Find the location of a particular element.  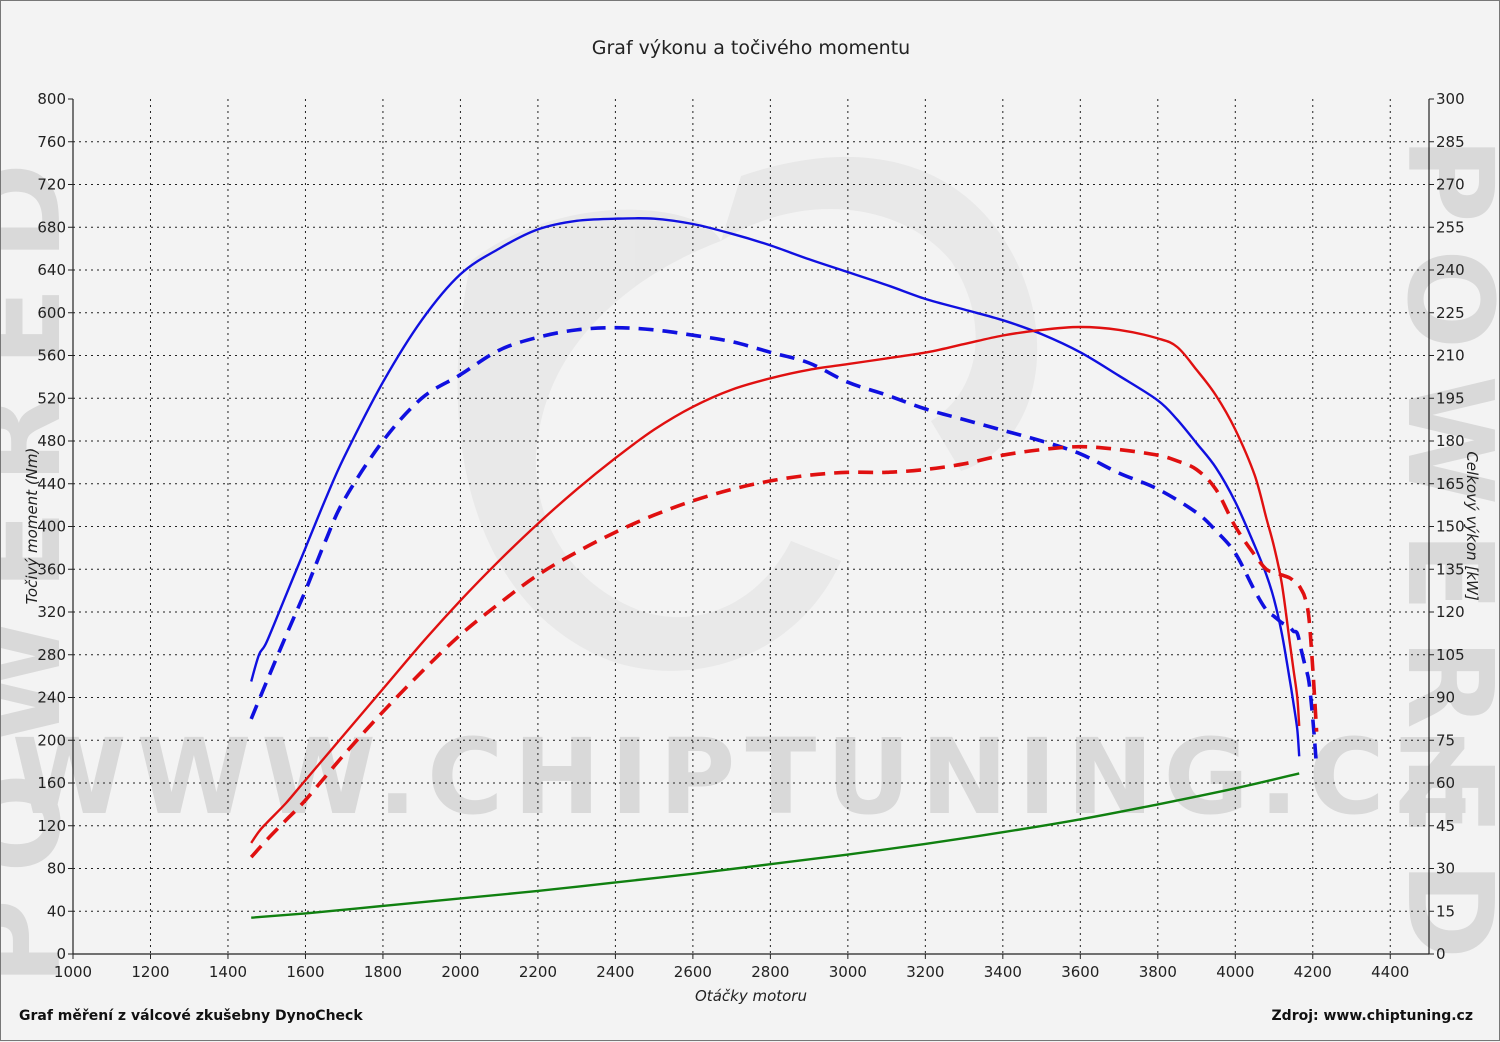

y-right-tick-label: 225 is located at coordinates (1450, 313).